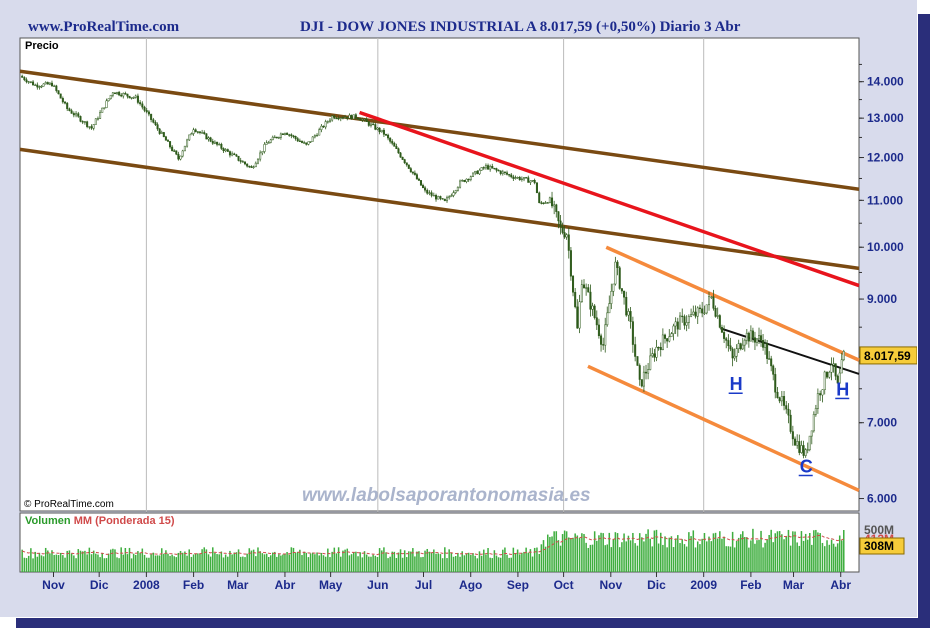  Describe the element at coordinates (840, 585) in the screenshot. I see `x-tick-label: Abr` at that location.